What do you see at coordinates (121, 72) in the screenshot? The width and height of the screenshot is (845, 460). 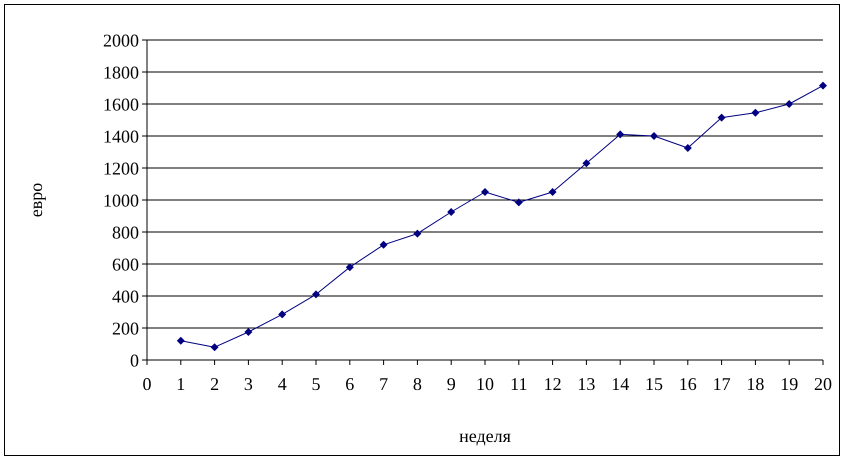 I see `y-tick-label: 1800` at bounding box center [121, 72].